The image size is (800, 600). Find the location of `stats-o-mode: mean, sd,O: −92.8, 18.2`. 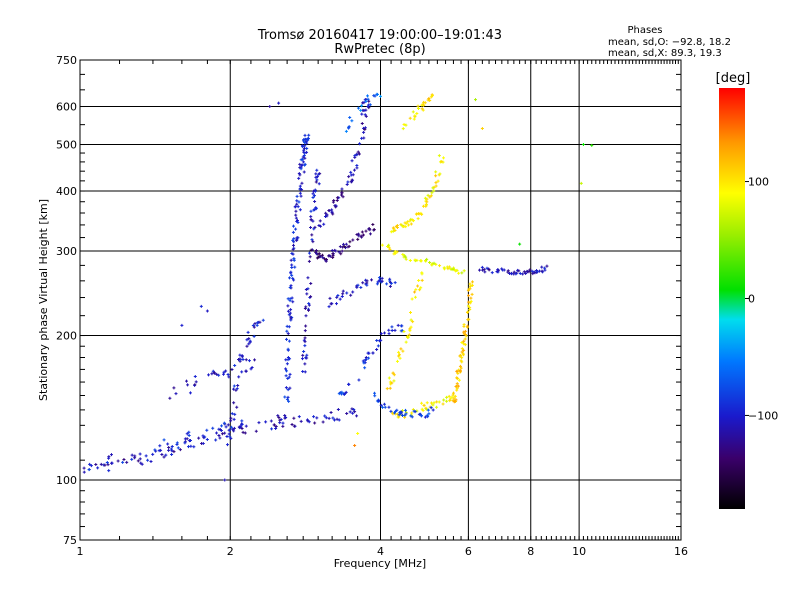

stats-o-mode: mean, sd,O: −92.8, 18.2 is located at coordinates (669, 42).